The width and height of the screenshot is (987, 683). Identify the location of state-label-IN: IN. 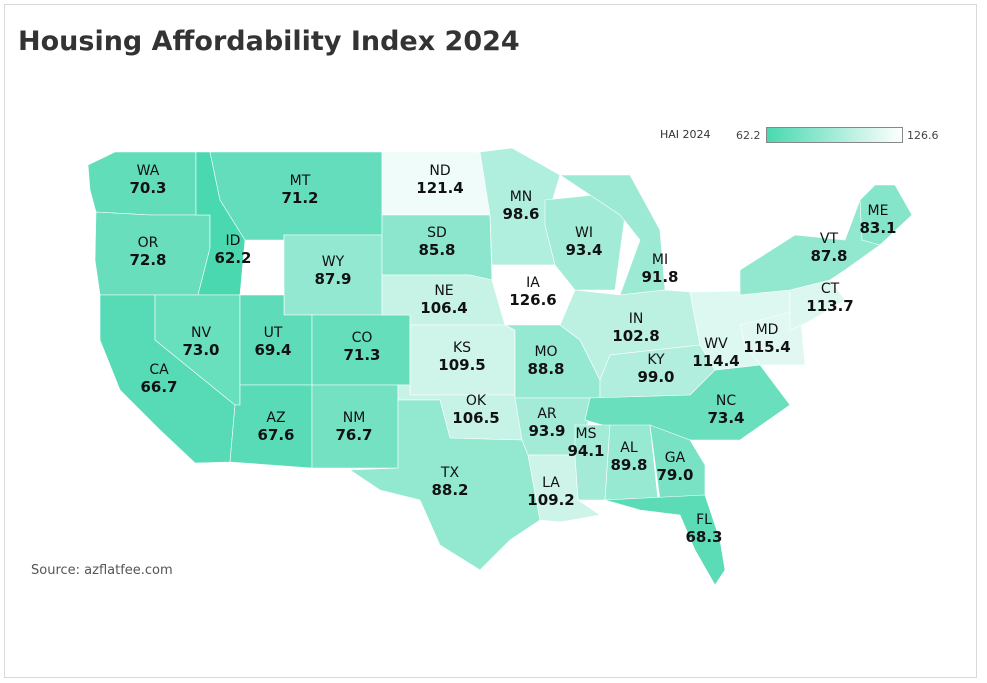
(636, 319).